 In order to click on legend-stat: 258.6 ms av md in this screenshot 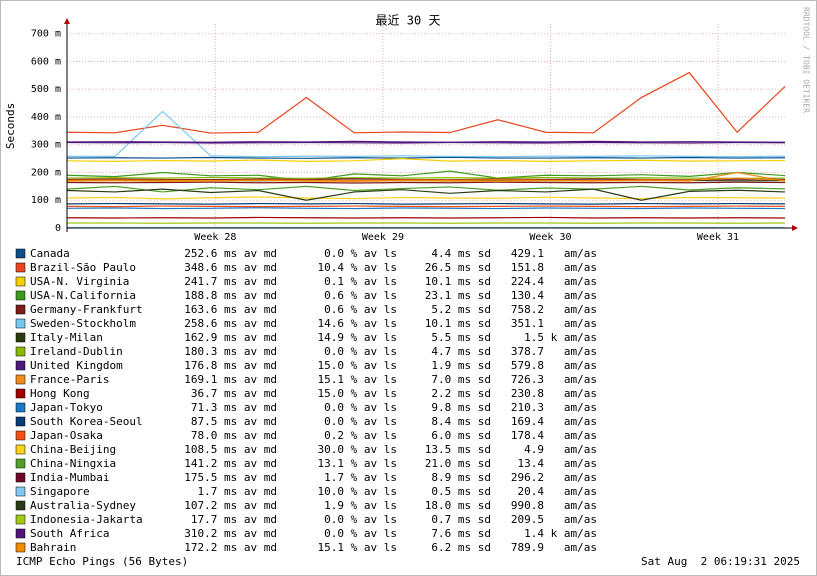, I will do `click(230, 323)`.